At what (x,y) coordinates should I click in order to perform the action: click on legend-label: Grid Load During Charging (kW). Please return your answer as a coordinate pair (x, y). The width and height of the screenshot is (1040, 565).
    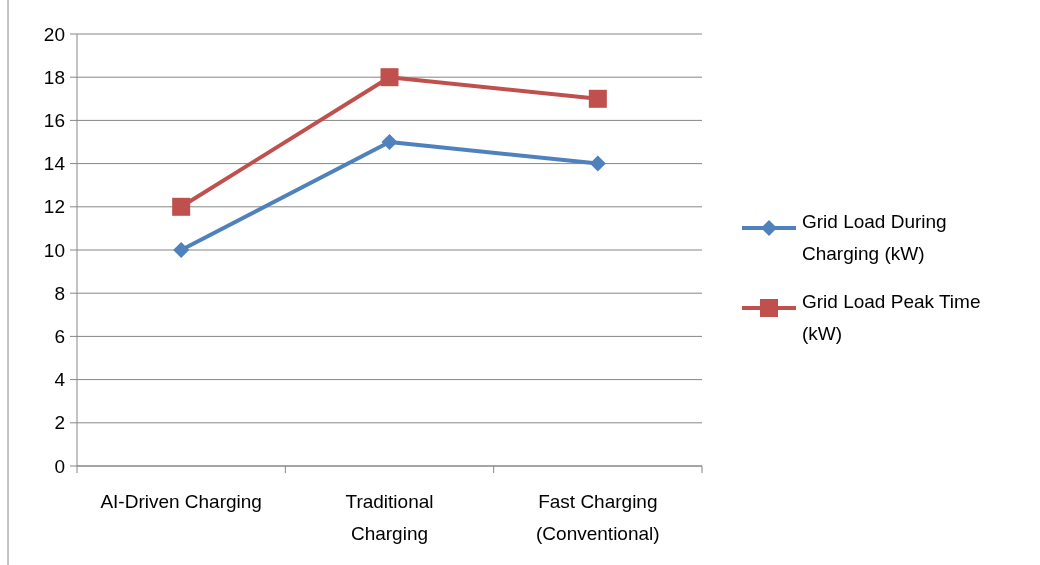
    Looking at the image, I should click on (874, 237).